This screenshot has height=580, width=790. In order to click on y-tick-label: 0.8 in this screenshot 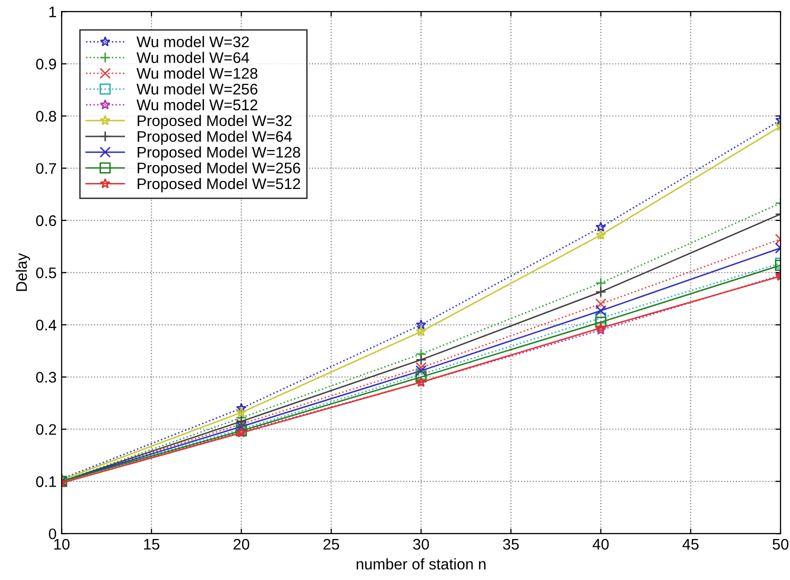, I will do `click(46, 116)`.